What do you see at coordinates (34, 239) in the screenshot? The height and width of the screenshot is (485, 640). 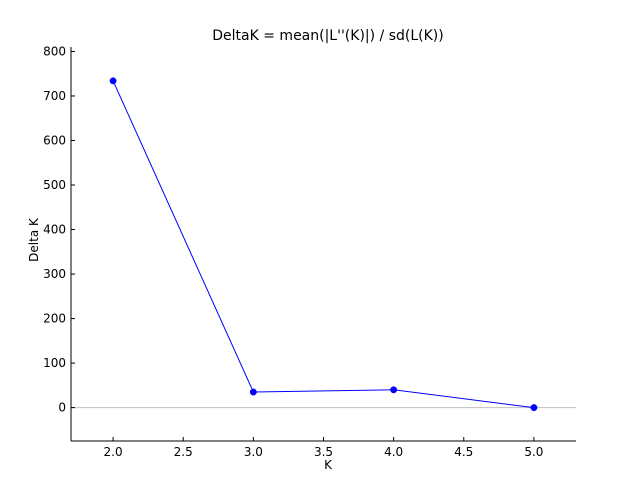 I see `y-axis-label: Delta K` at bounding box center [34, 239].